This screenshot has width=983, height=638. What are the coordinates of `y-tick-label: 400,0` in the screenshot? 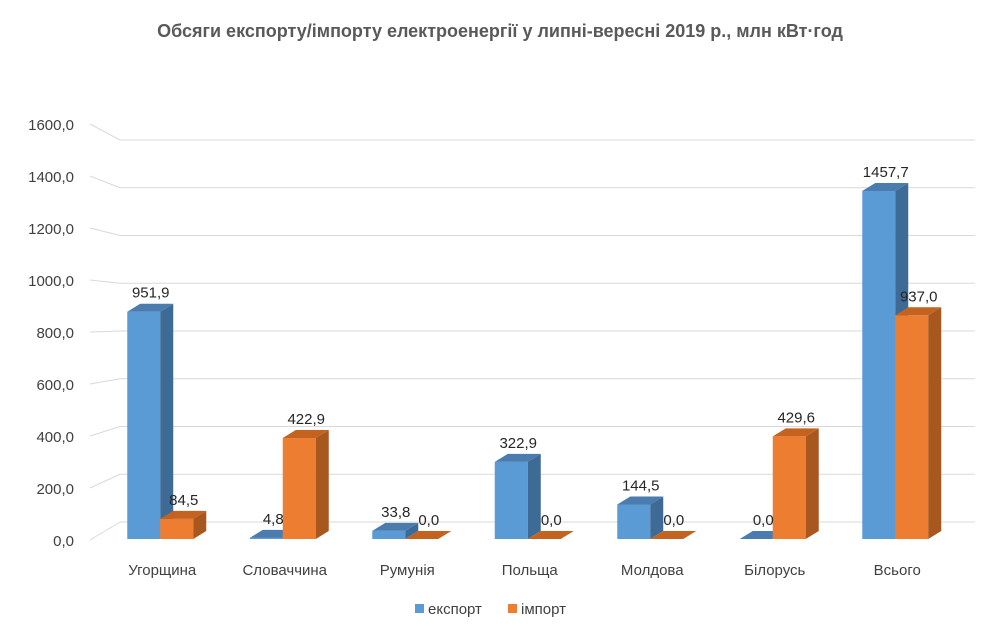 It's located at (55, 437).